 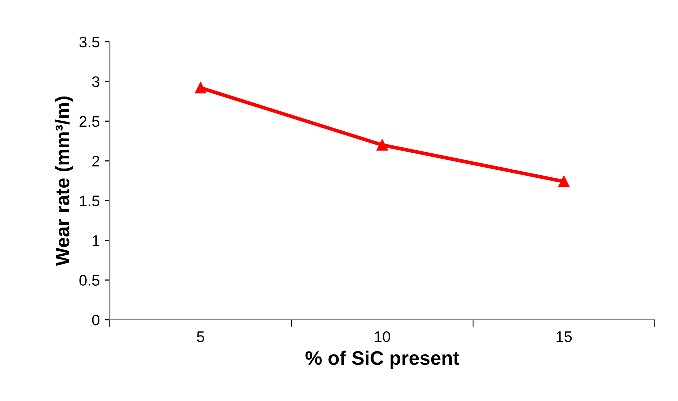 What do you see at coordinates (90, 42) in the screenshot?
I see `y-tick-label: 3.5` at bounding box center [90, 42].